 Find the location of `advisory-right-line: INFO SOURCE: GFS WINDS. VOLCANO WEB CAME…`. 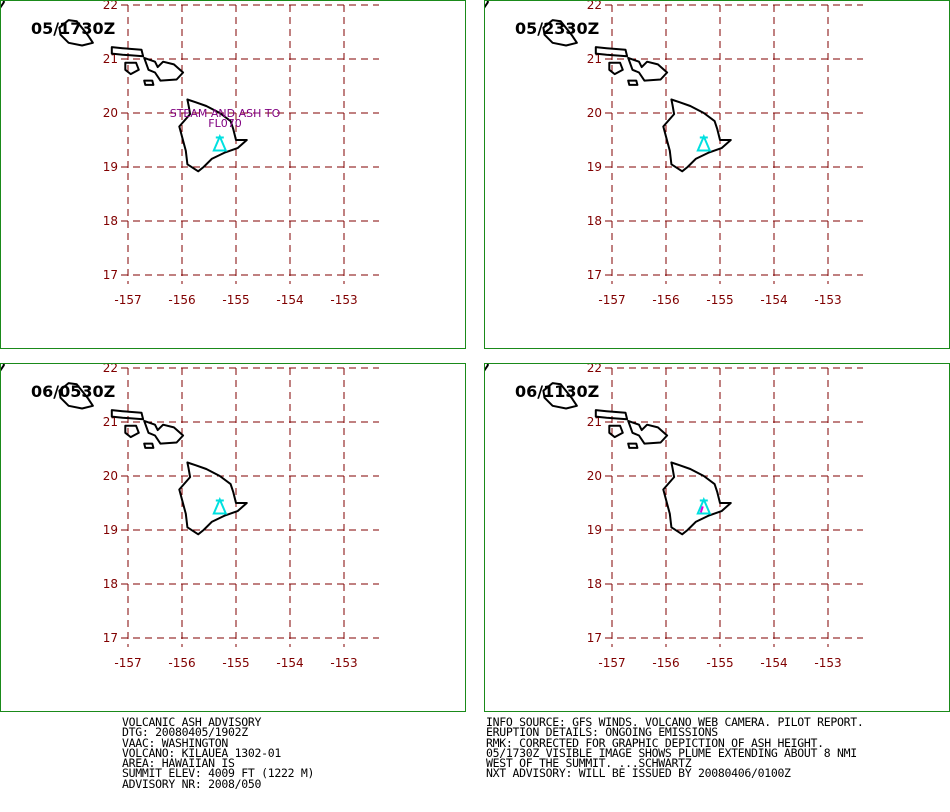

advisory-right-line: INFO SOURCE: GFS WINDS. VOLCANO WEB CAME… is located at coordinates (675, 722).